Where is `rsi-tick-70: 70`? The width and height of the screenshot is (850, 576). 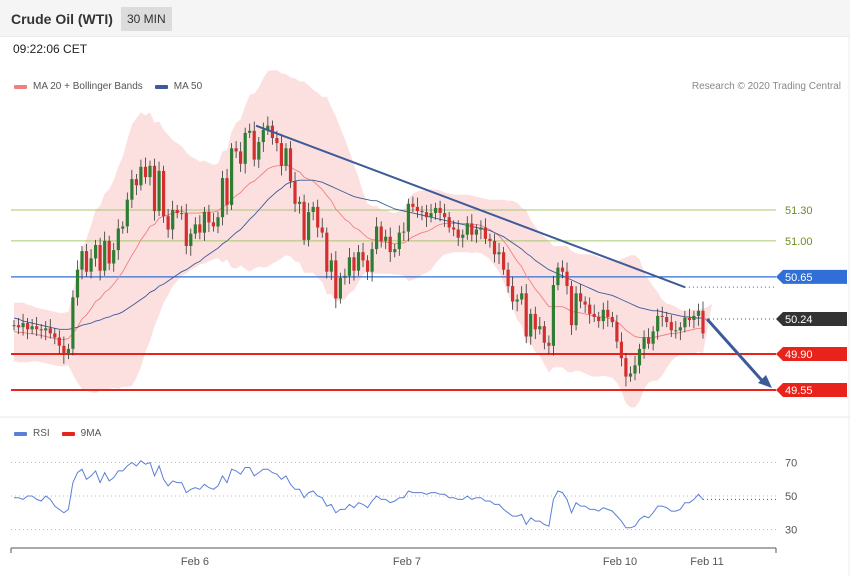 rsi-tick-70: 70 is located at coordinates (791, 464).